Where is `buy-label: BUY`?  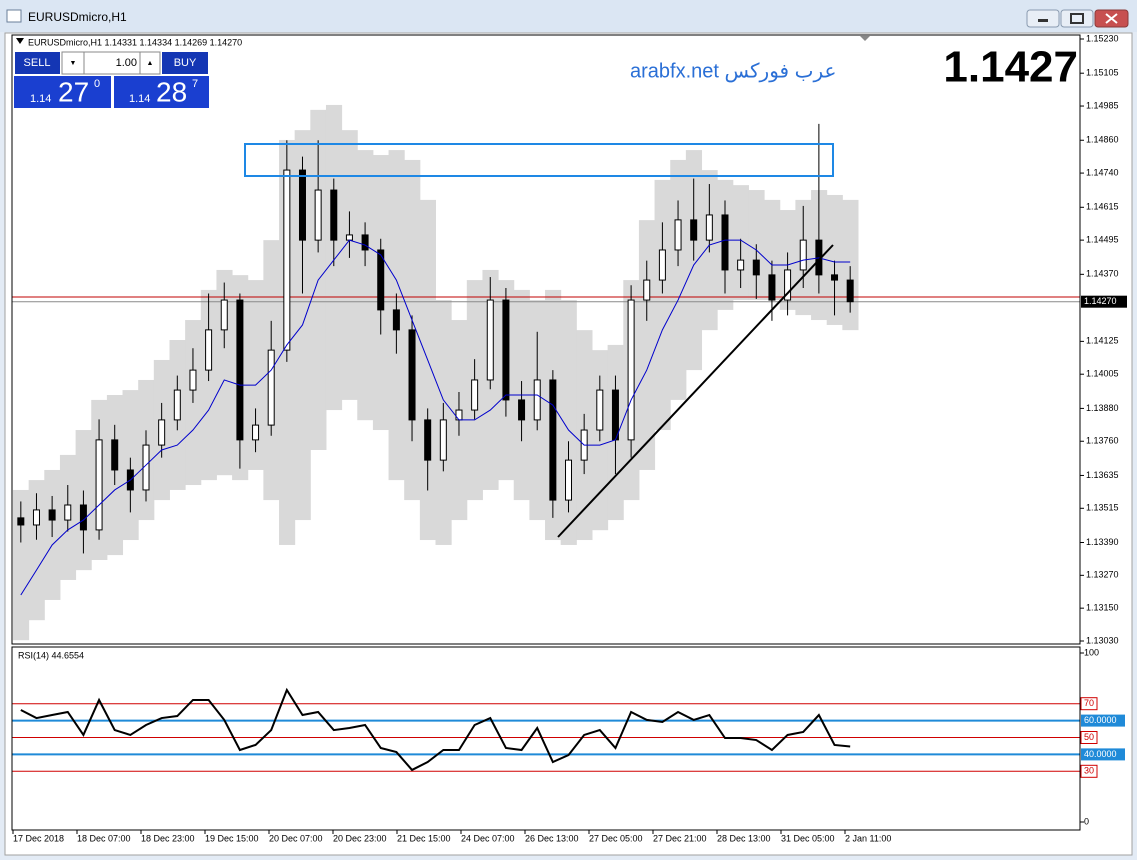 buy-label: BUY is located at coordinates (185, 63).